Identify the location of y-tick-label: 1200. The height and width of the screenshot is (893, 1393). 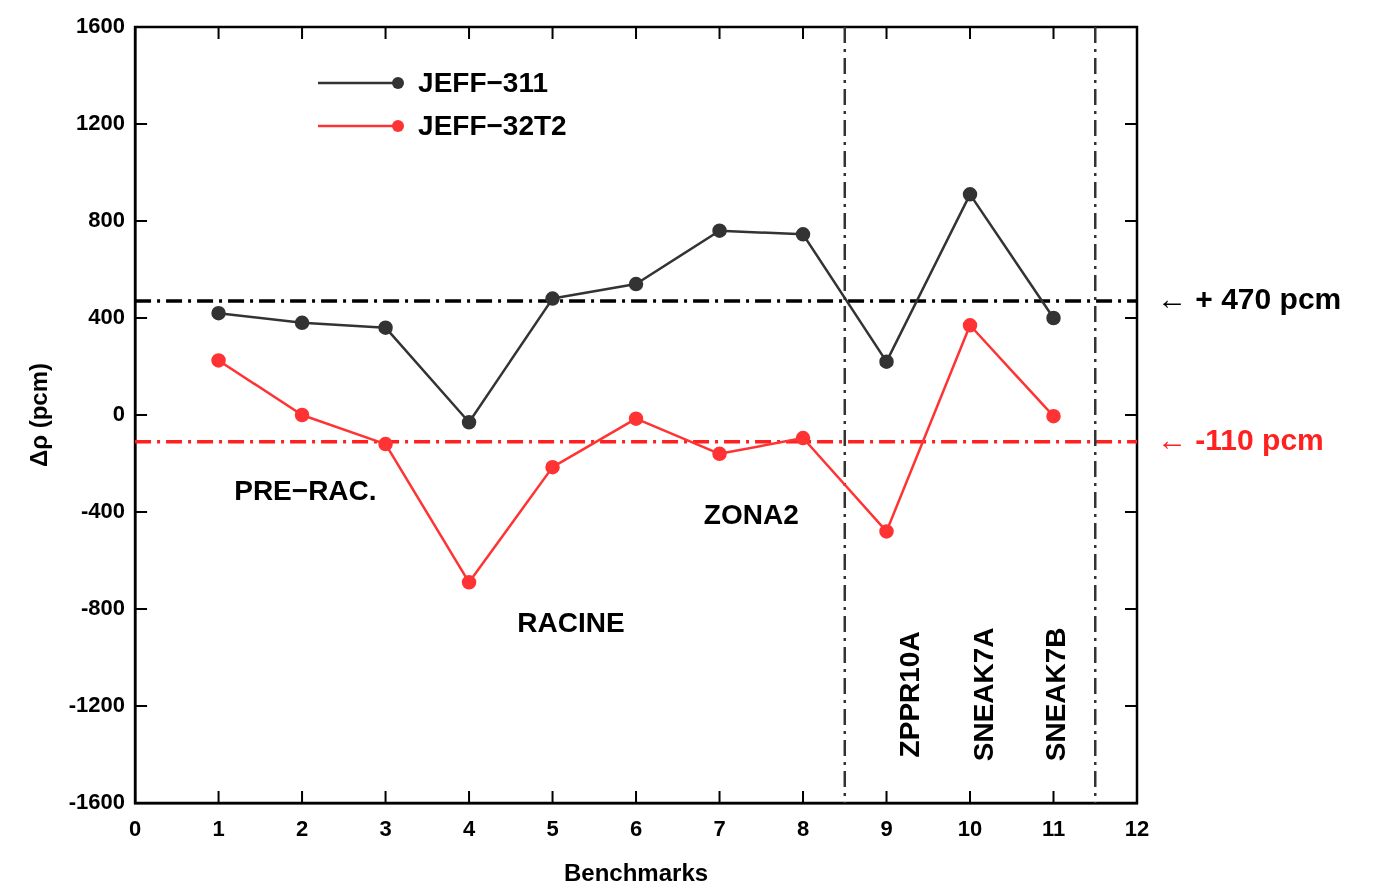
(101, 123).